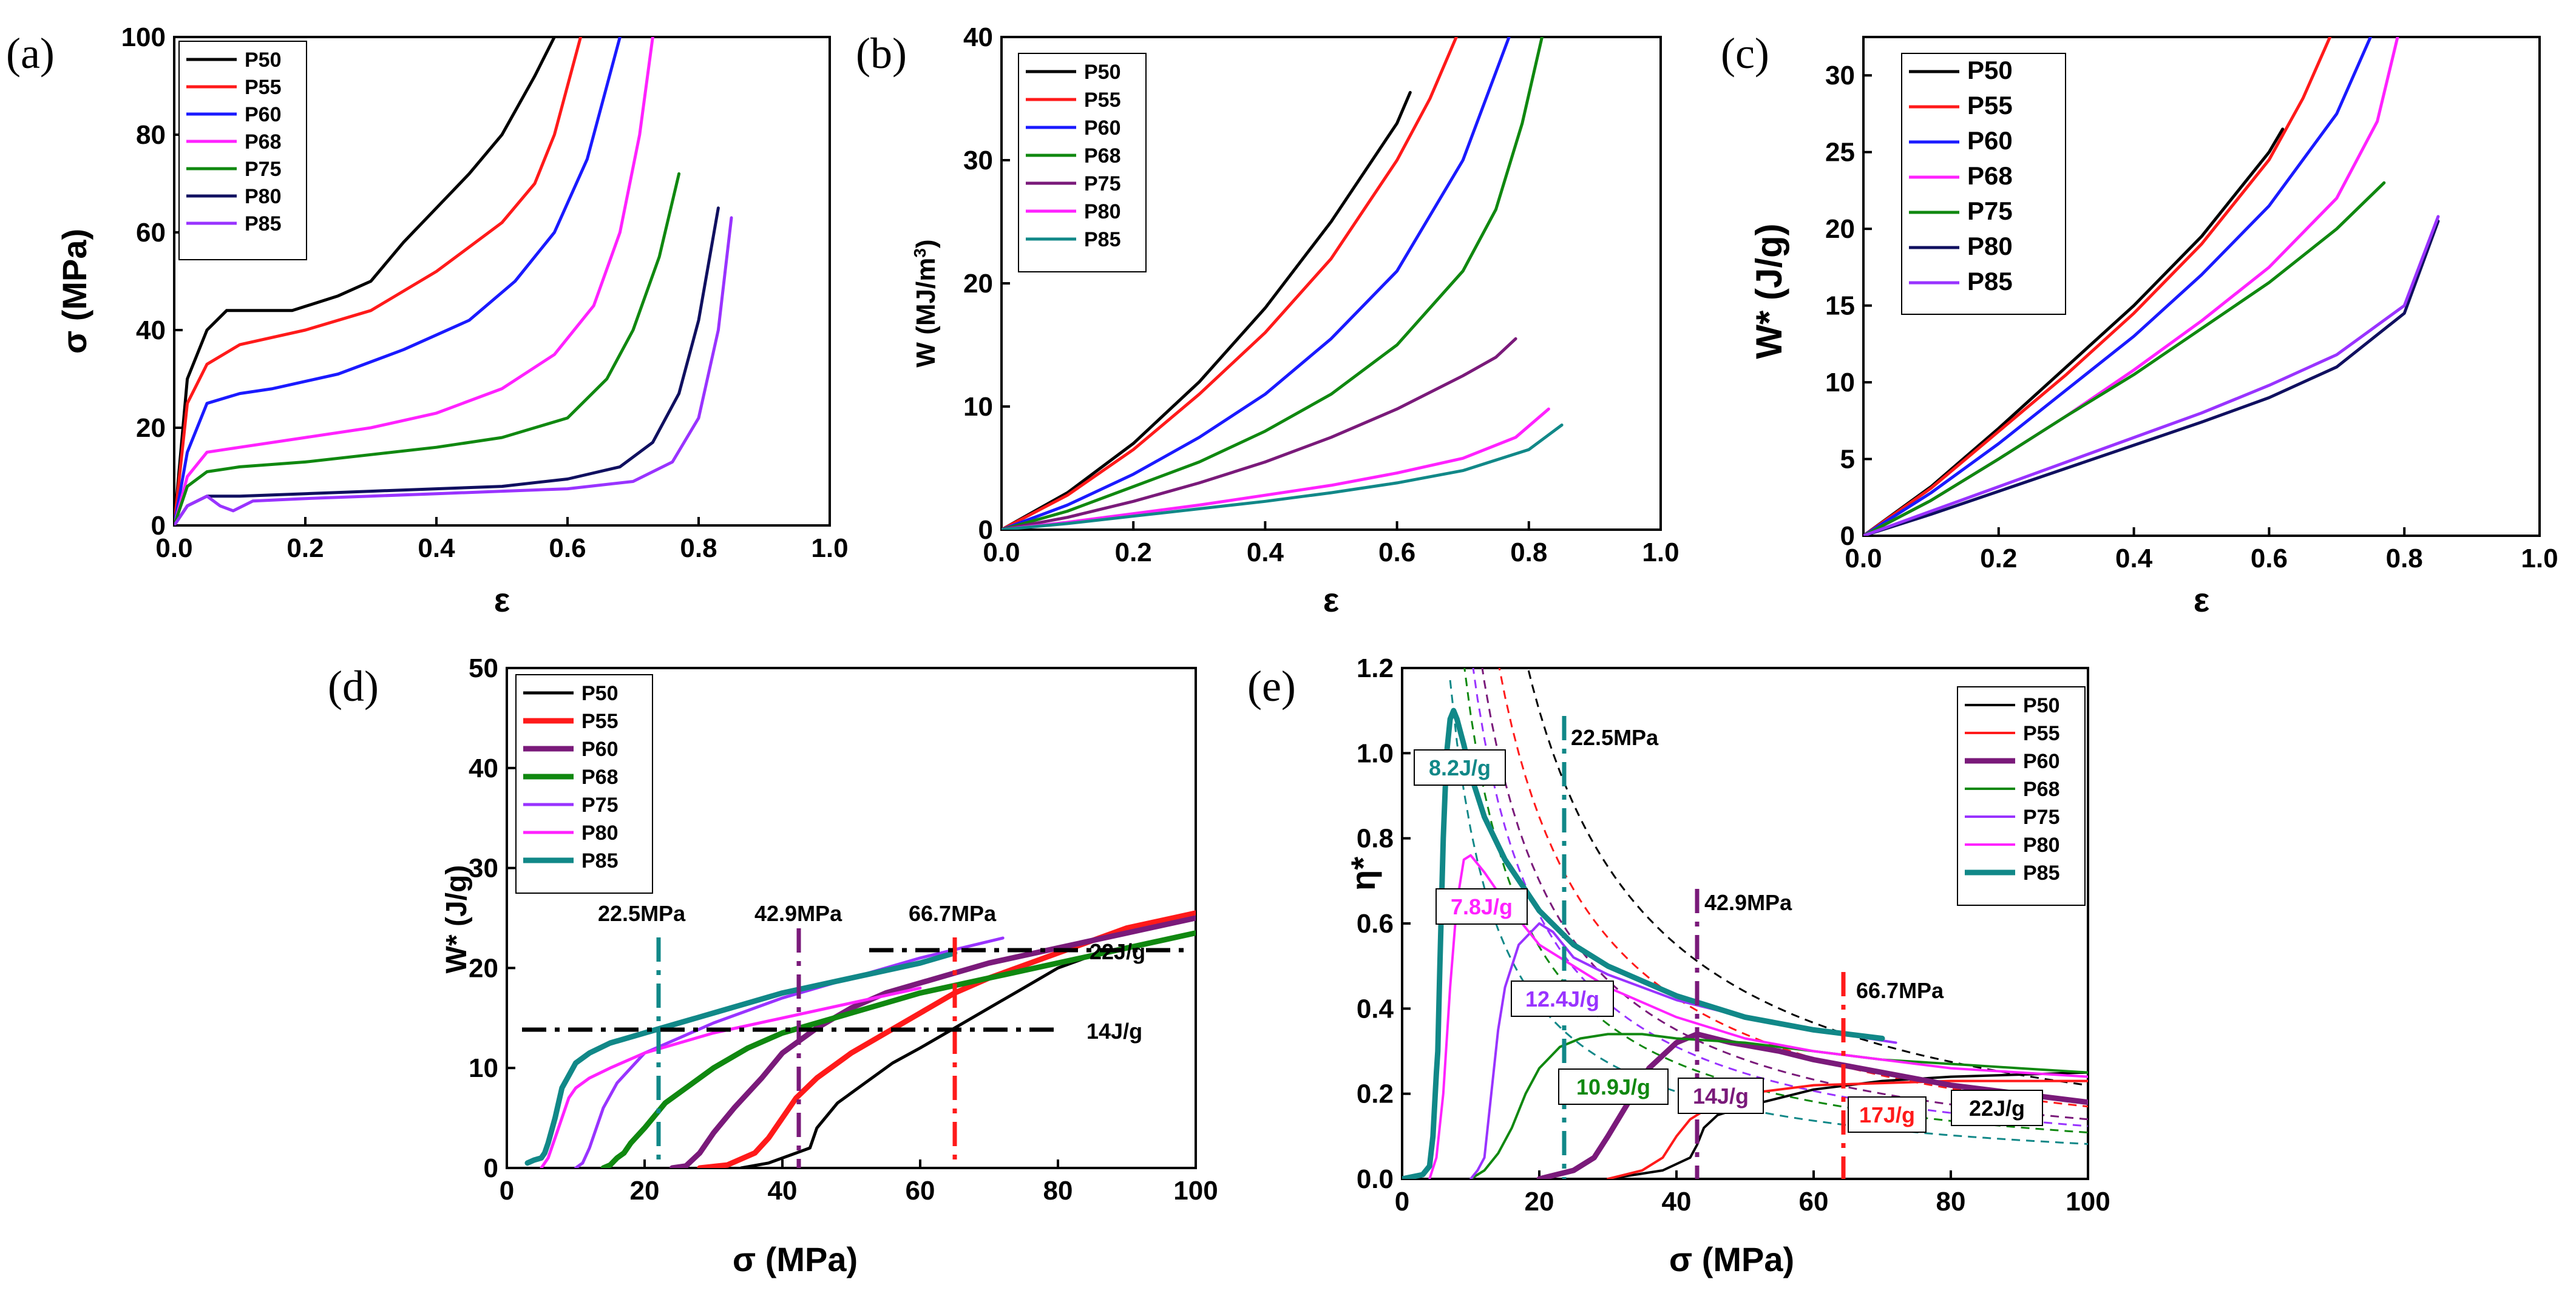  Describe the element at coordinates (1999, 558) in the screenshot. I see `chart-c-xtick-label: 0.2` at that location.